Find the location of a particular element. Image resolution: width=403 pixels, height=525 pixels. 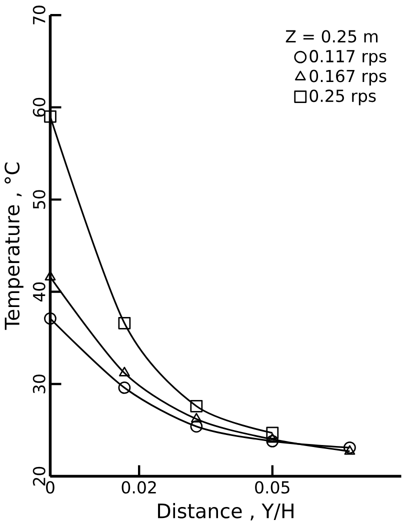

y-axis-title: Temperature , °C is located at coordinates (14, 246).